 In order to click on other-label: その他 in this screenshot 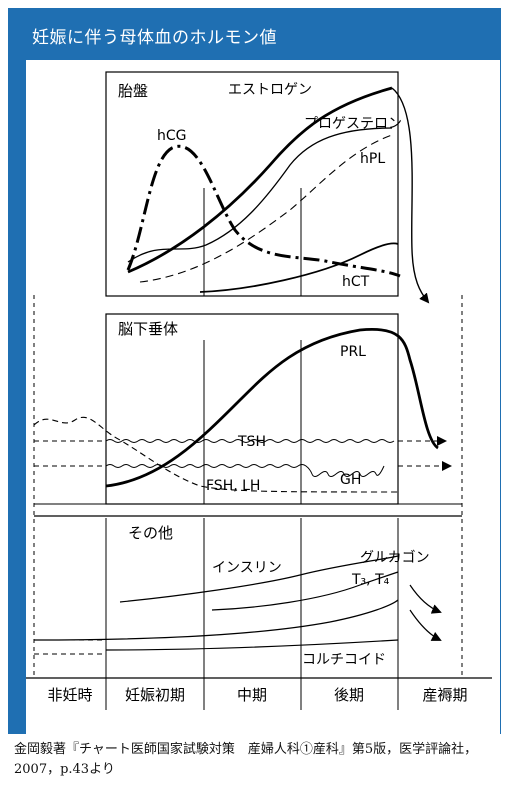, I will do `click(150, 533)`.